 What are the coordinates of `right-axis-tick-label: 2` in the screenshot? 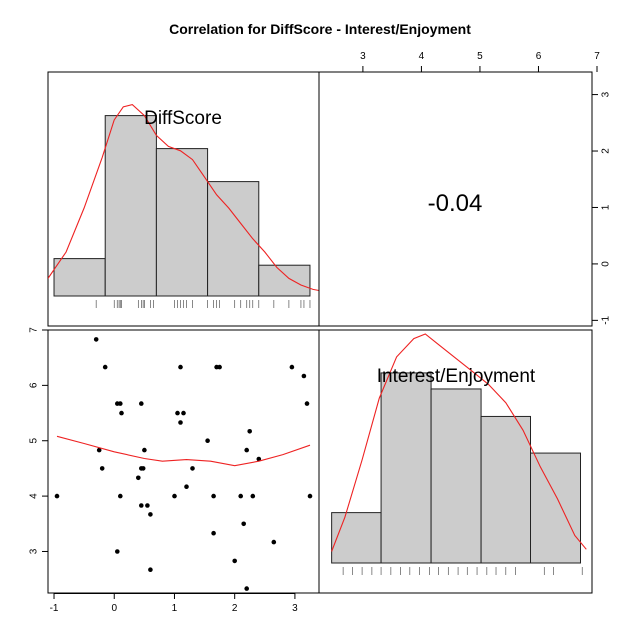 It's located at (606, 151).